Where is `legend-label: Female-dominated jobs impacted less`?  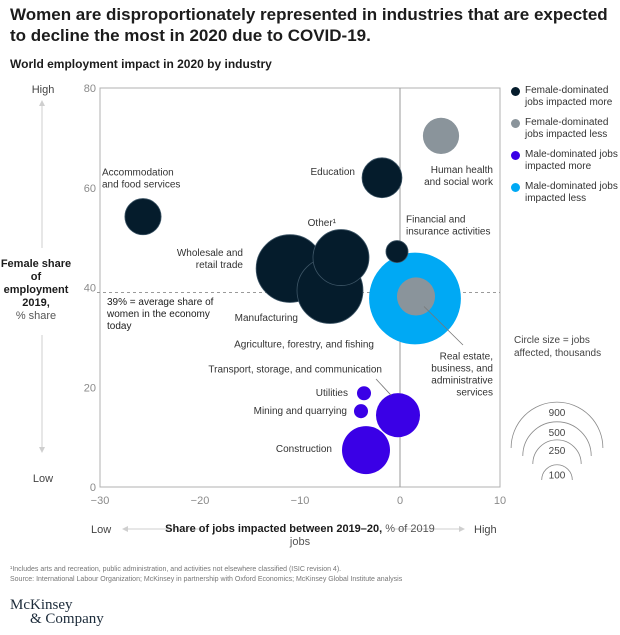
legend-label: Female-dominated jobs impacted less is located at coordinates (567, 128).